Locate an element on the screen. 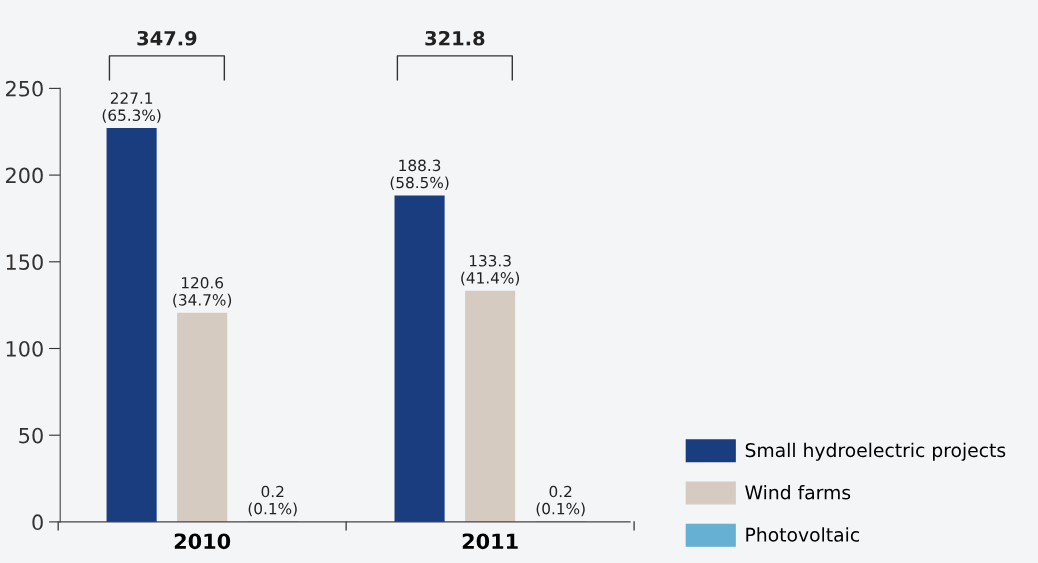 This screenshot has width=1038, height=563. data-label: 133.3 (41.4%) is located at coordinates (490, 270).